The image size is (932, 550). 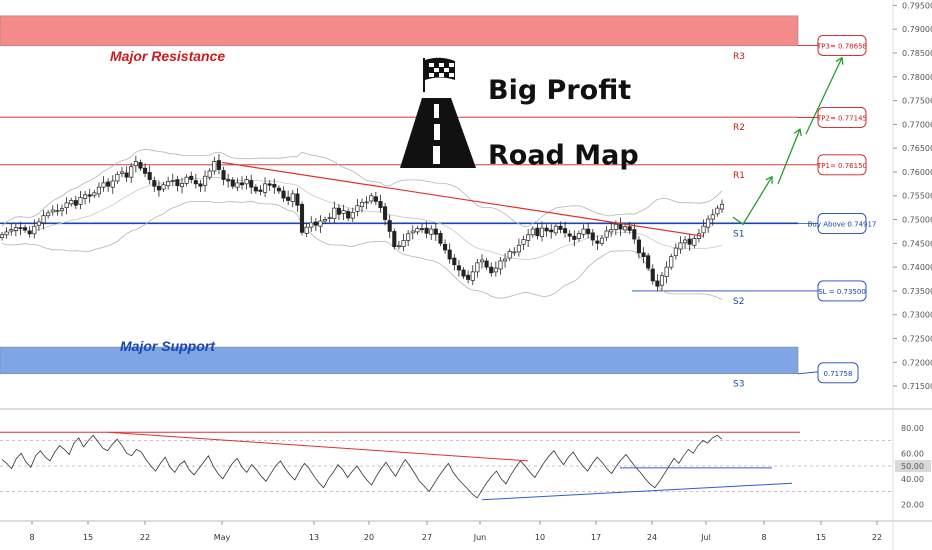 I want to click on band-upper, so click(x=362, y=187).